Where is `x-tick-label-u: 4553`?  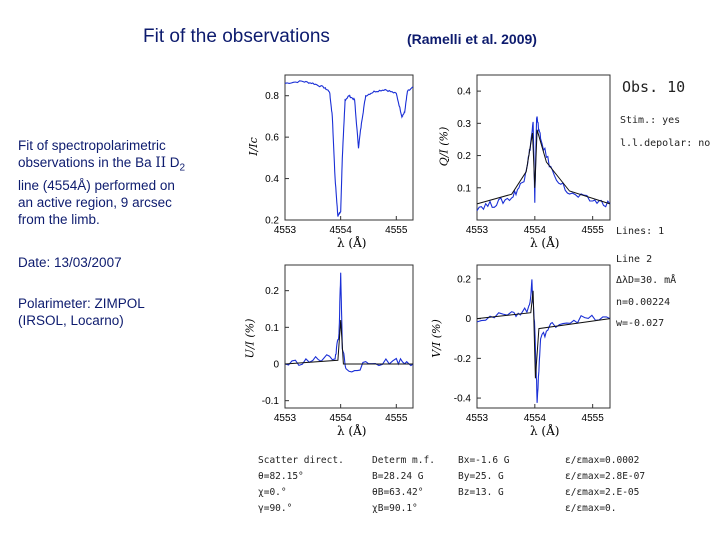
x-tick-label-u: 4553 is located at coordinates (285, 418).